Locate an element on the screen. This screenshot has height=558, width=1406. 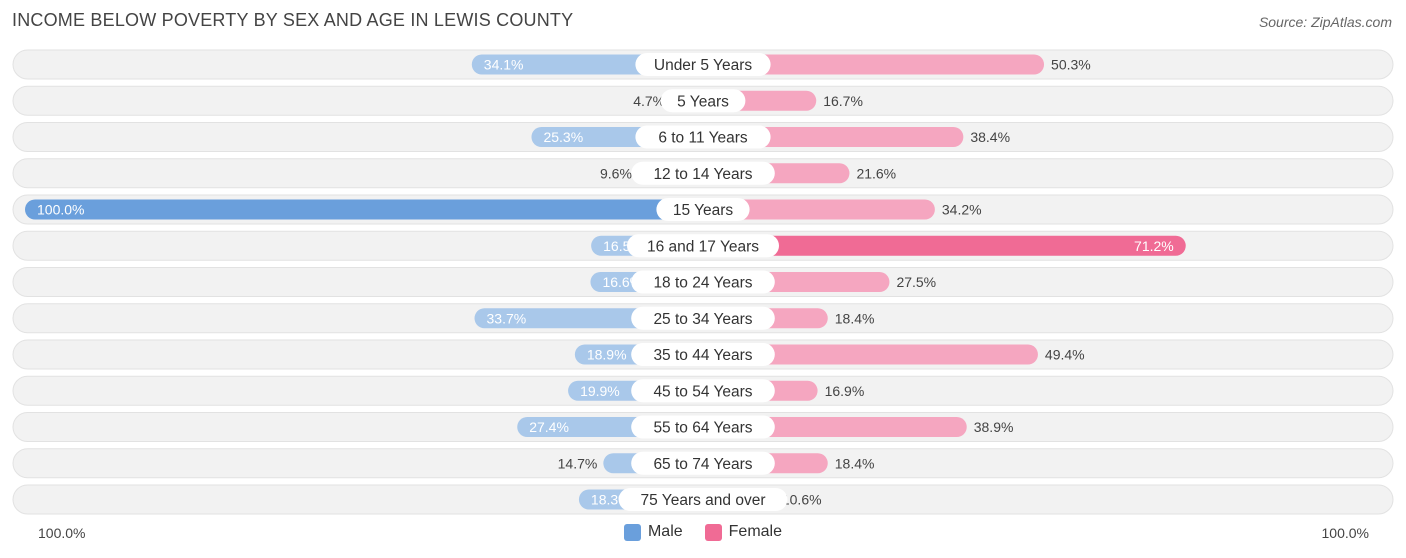
chart-row: 33.7% 18.4% 25 to 34 Years is located at coordinates (703, 318).